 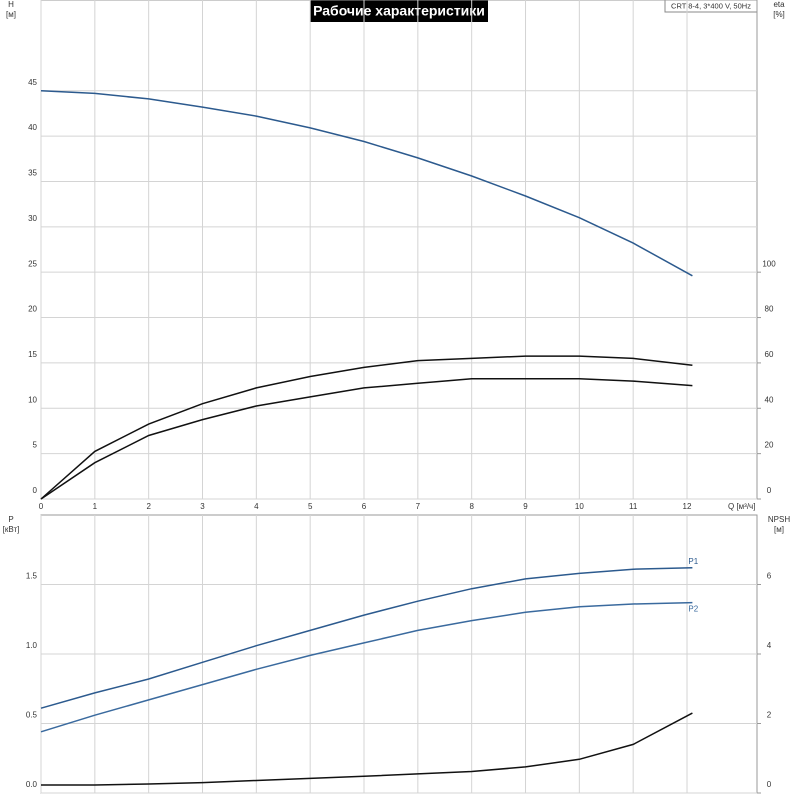 What do you see at coordinates (32, 309) in the screenshot?
I see `y-tick-label: 20` at bounding box center [32, 309].